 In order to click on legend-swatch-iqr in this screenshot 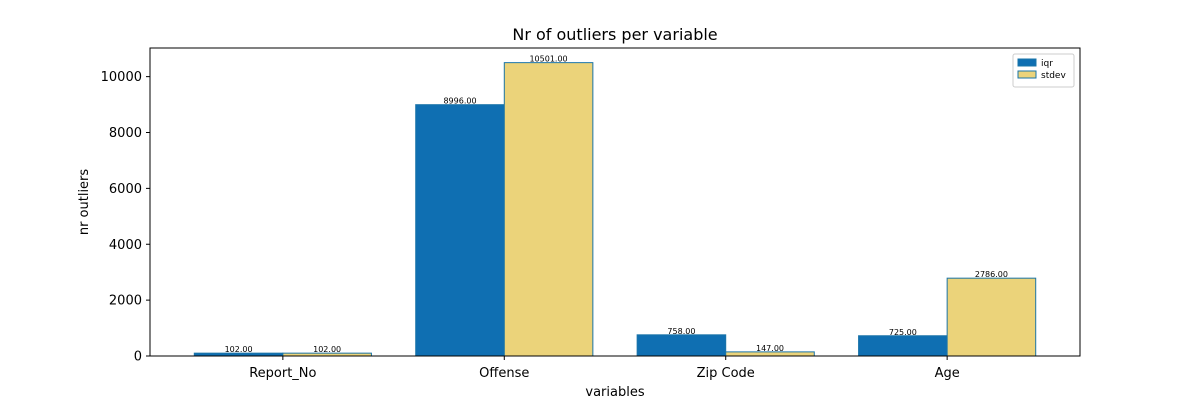, I will do `click(1027, 62)`.